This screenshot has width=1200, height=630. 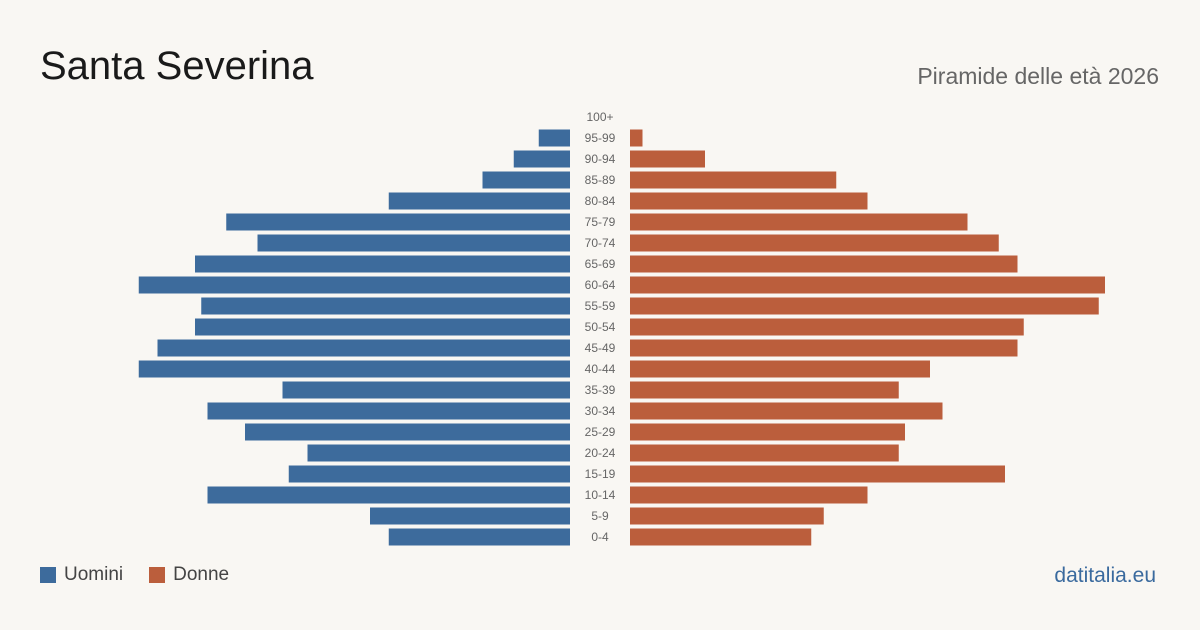 What do you see at coordinates (177, 66) in the screenshot?
I see `chart-title: Santa Severina` at bounding box center [177, 66].